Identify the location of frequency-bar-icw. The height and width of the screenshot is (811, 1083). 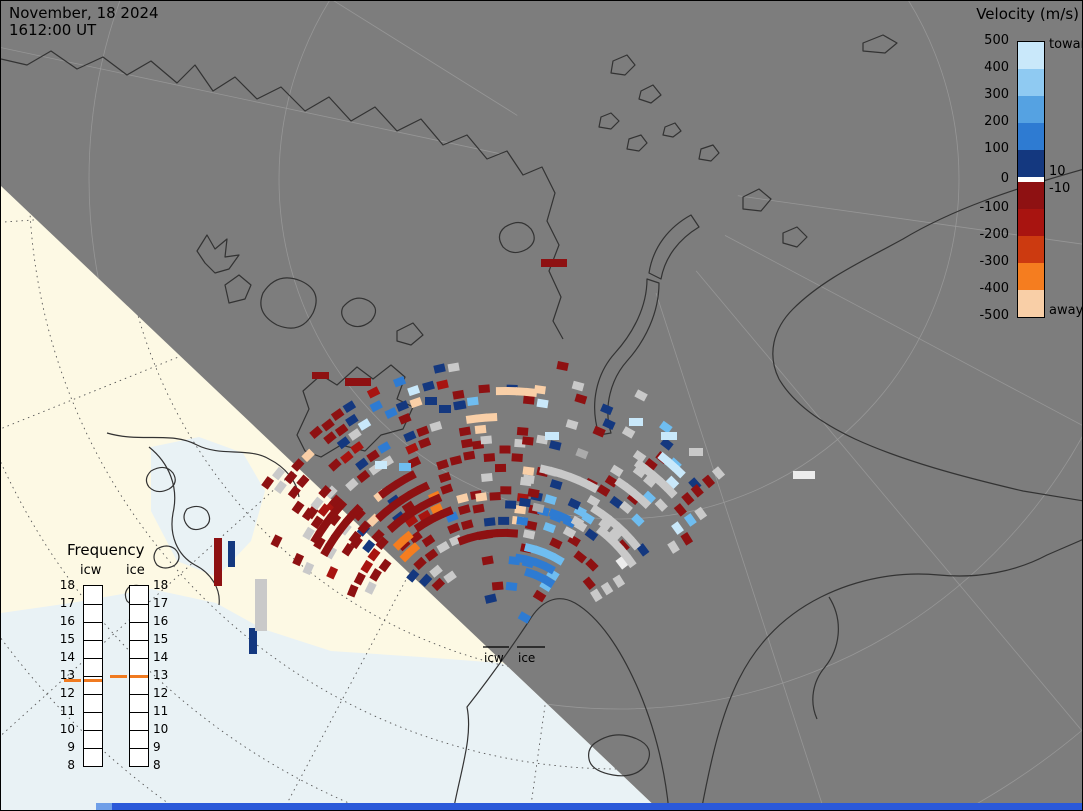
(83, 676).